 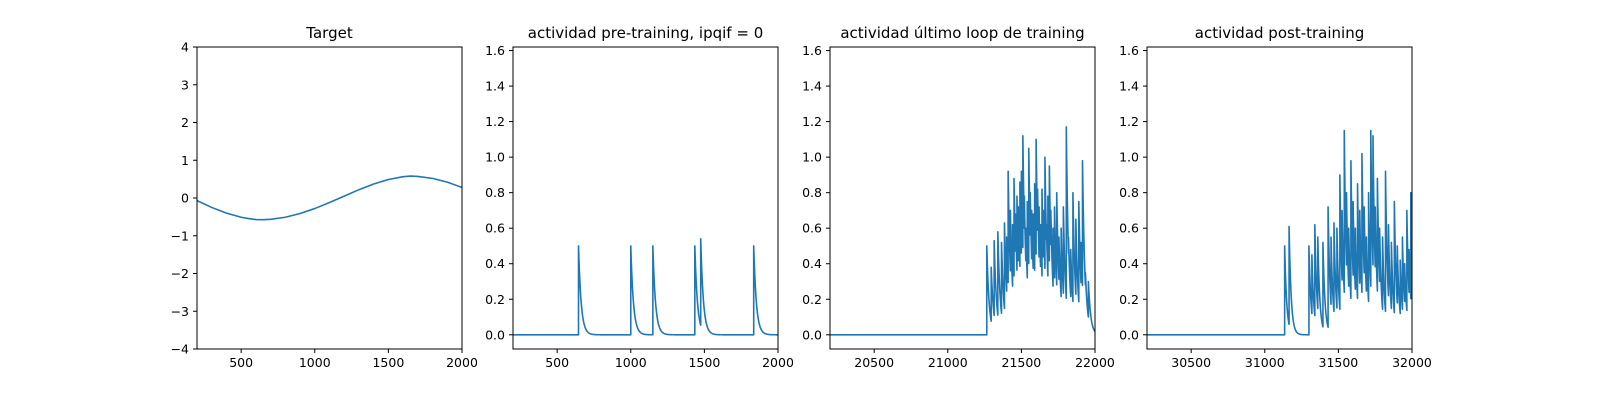 I want to click on chart-title: actividad post-training, so click(x=1279, y=33).